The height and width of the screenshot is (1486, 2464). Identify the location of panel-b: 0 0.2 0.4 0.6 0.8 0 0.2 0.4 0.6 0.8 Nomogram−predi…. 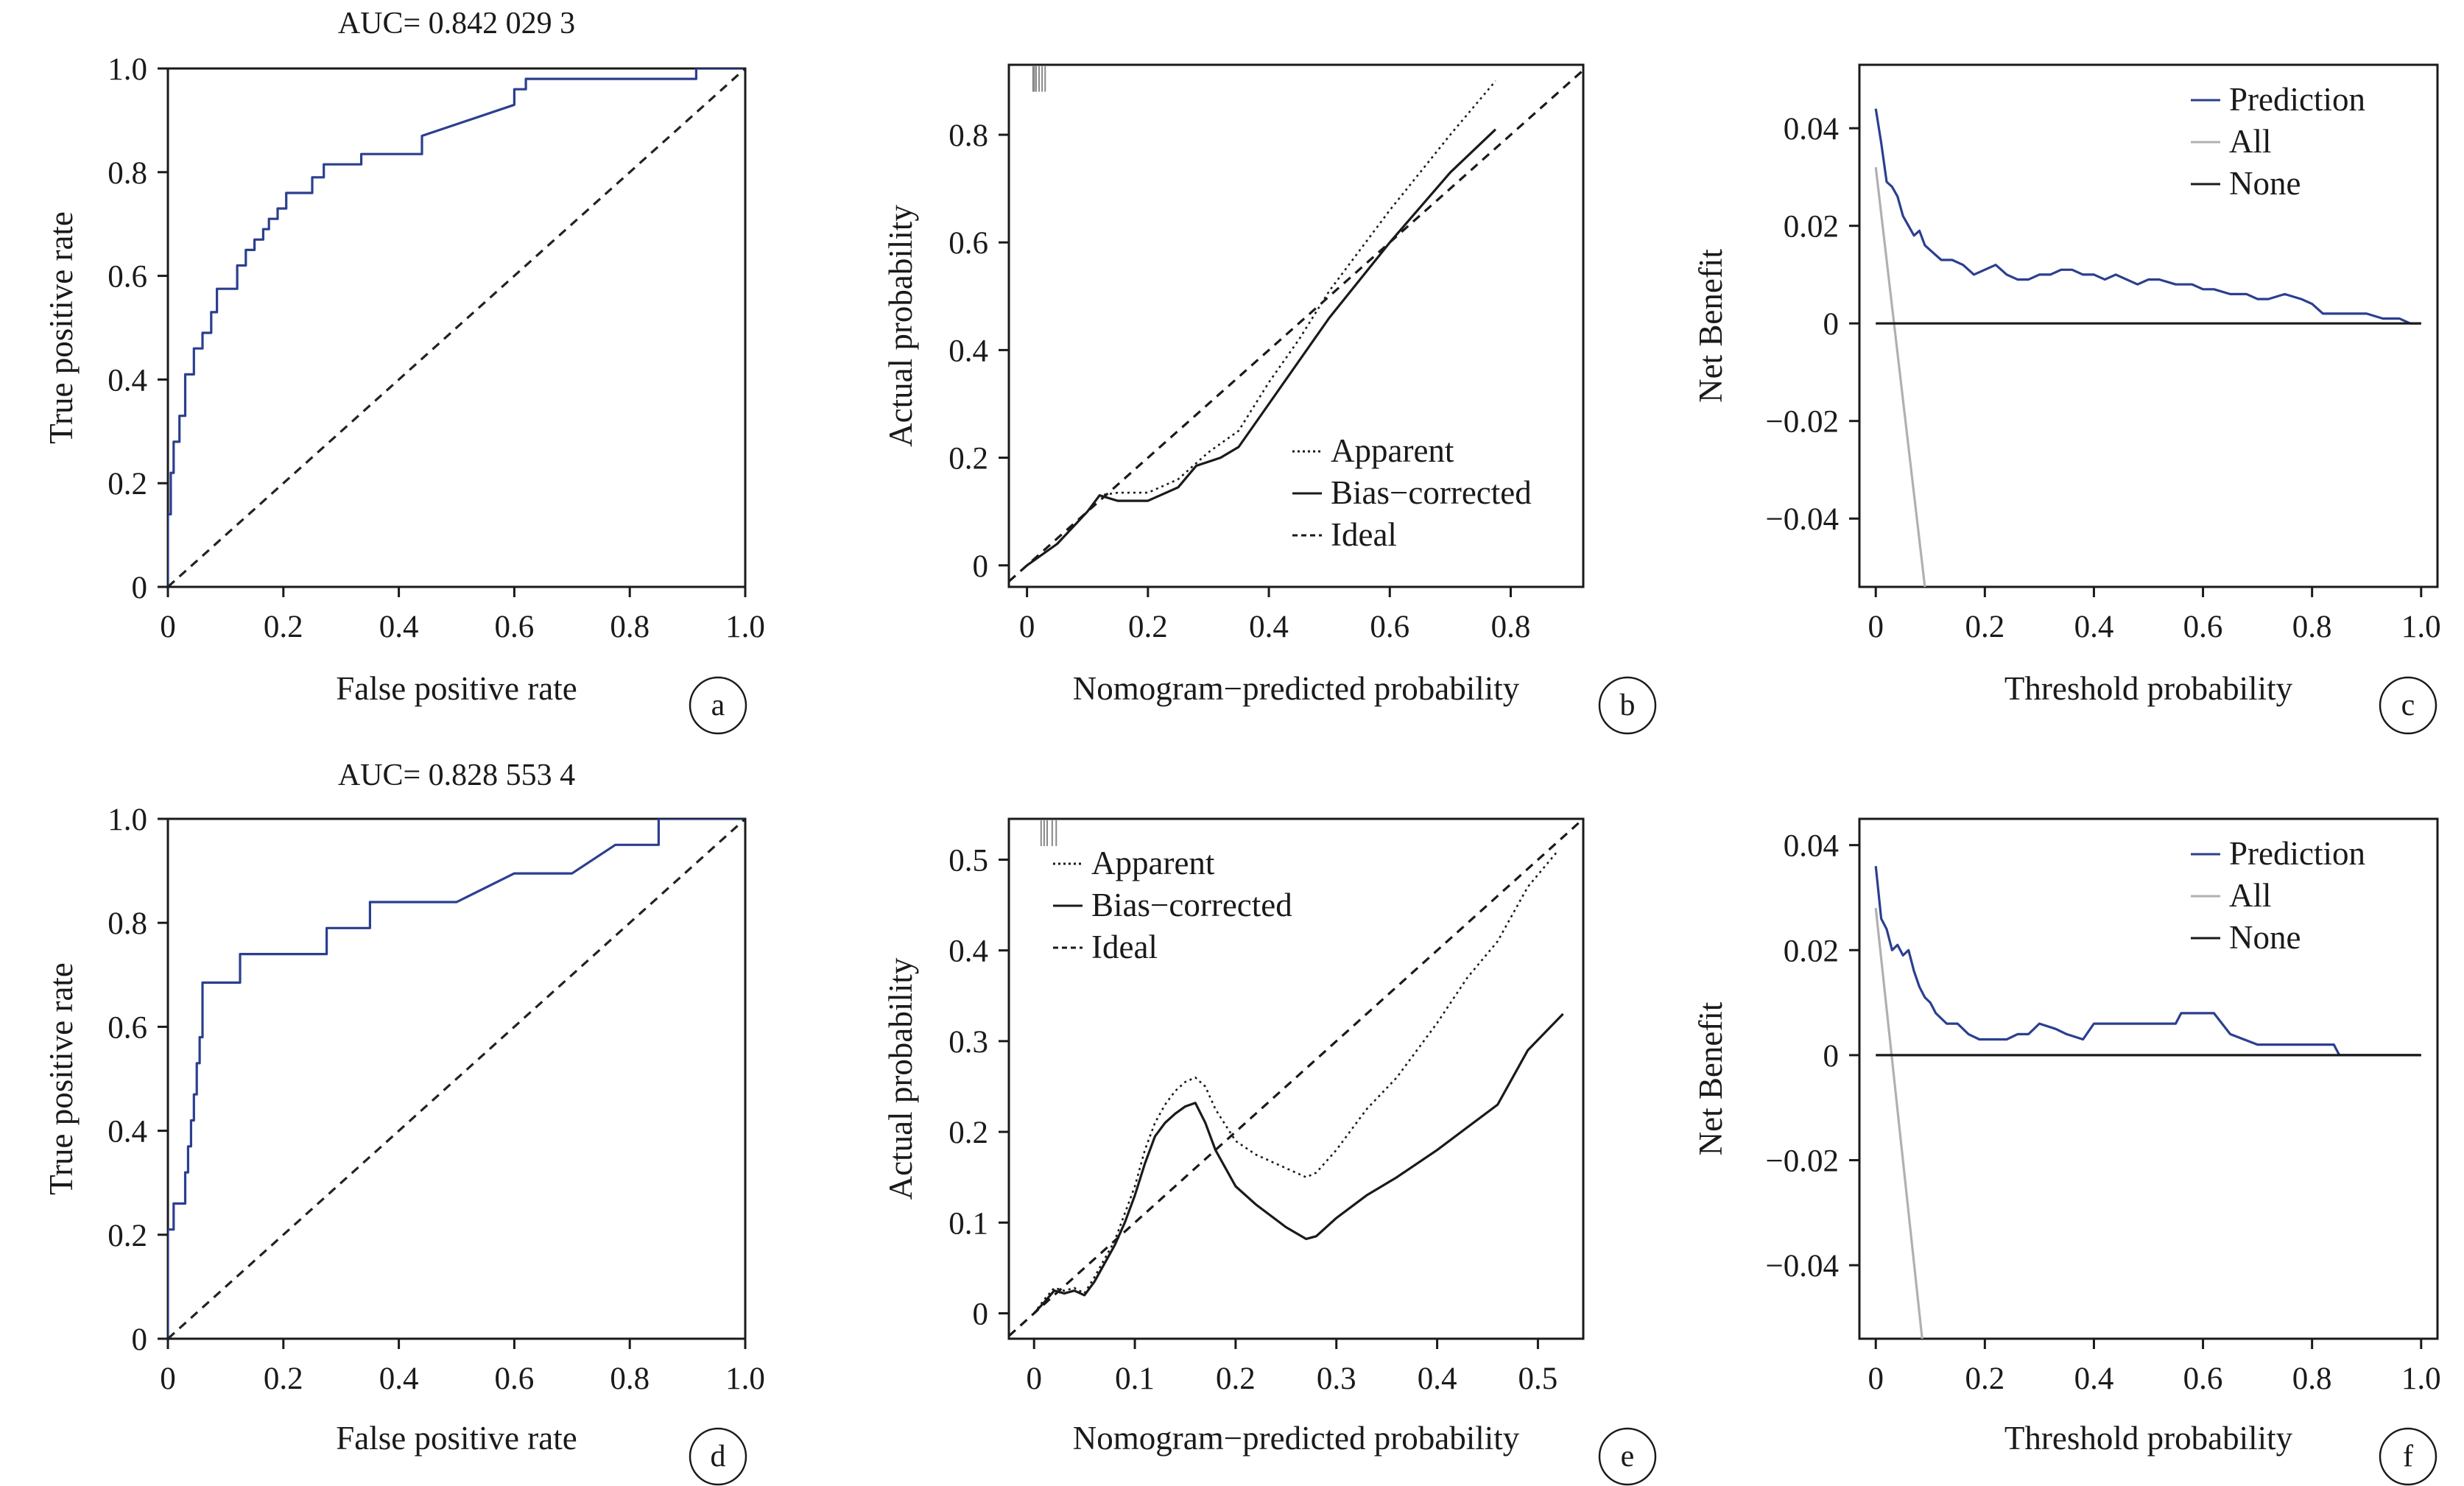
(1269, 399).